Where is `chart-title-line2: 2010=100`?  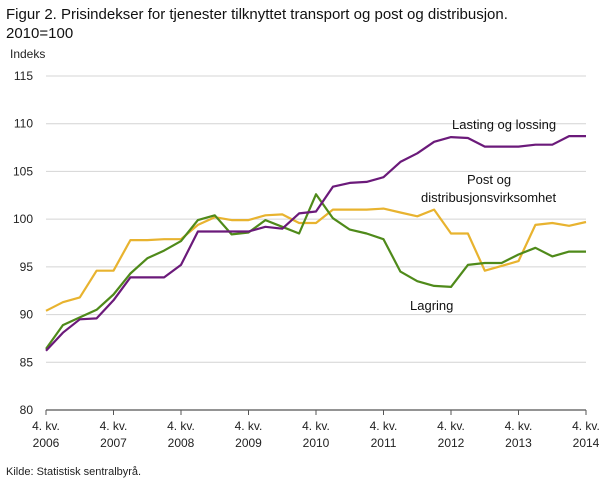 chart-title-line2: 2010=100 is located at coordinates (40, 33).